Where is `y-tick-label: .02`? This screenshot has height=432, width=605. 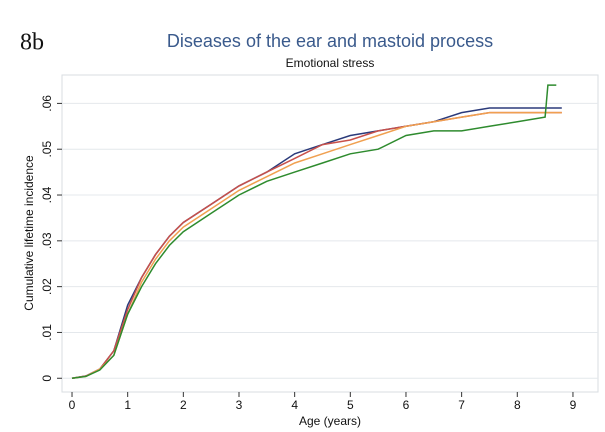
y-tick-label: .02 is located at coordinates (47, 286).